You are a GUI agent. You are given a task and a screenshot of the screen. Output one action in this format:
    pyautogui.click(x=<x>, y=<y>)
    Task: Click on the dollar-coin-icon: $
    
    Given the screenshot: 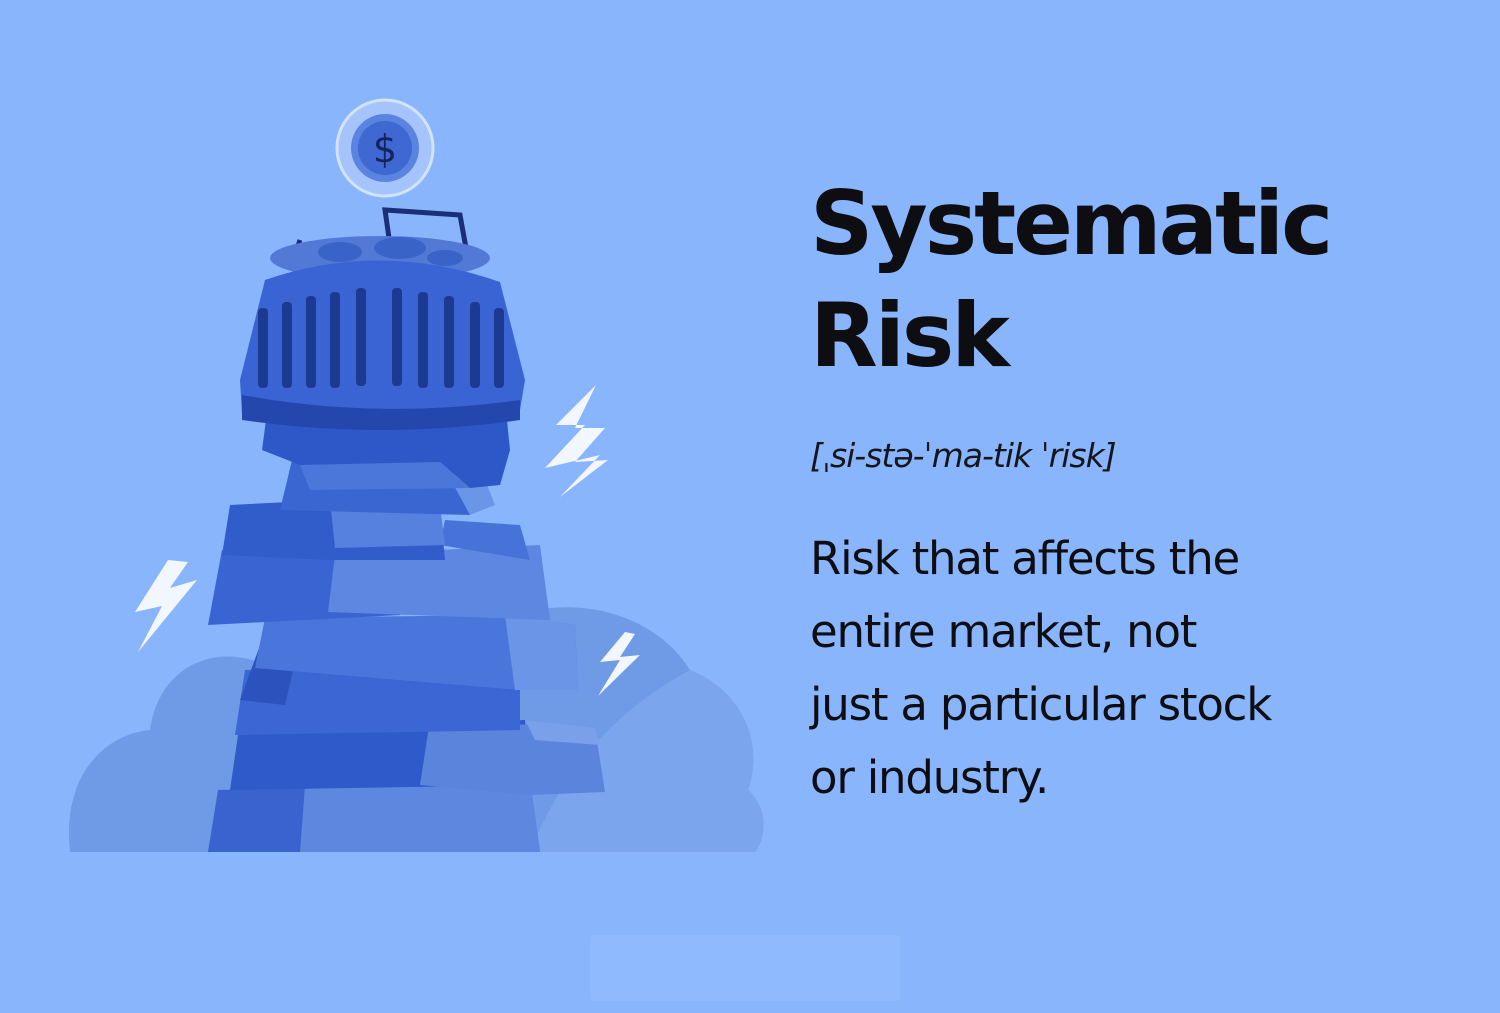 What is the action you would take?
    pyautogui.click(x=385, y=148)
    